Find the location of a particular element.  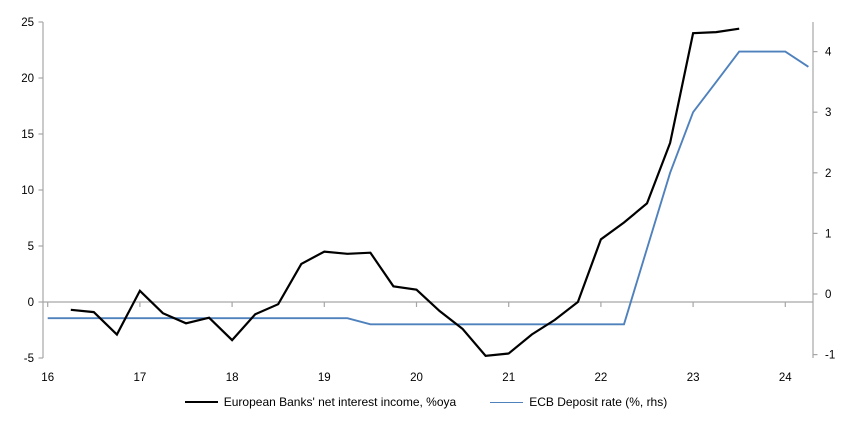

x-axis-label: 19 is located at coordinates (324, 378).